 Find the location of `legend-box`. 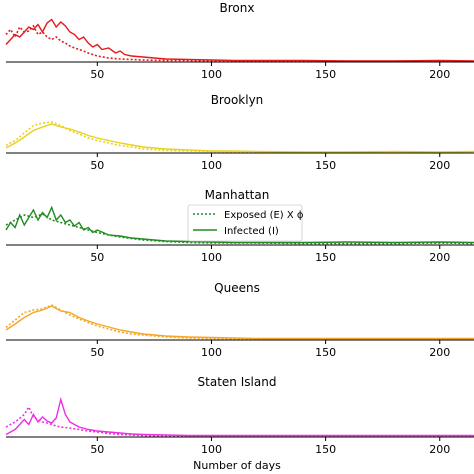

legend-box is located at coordinates (245, 223).